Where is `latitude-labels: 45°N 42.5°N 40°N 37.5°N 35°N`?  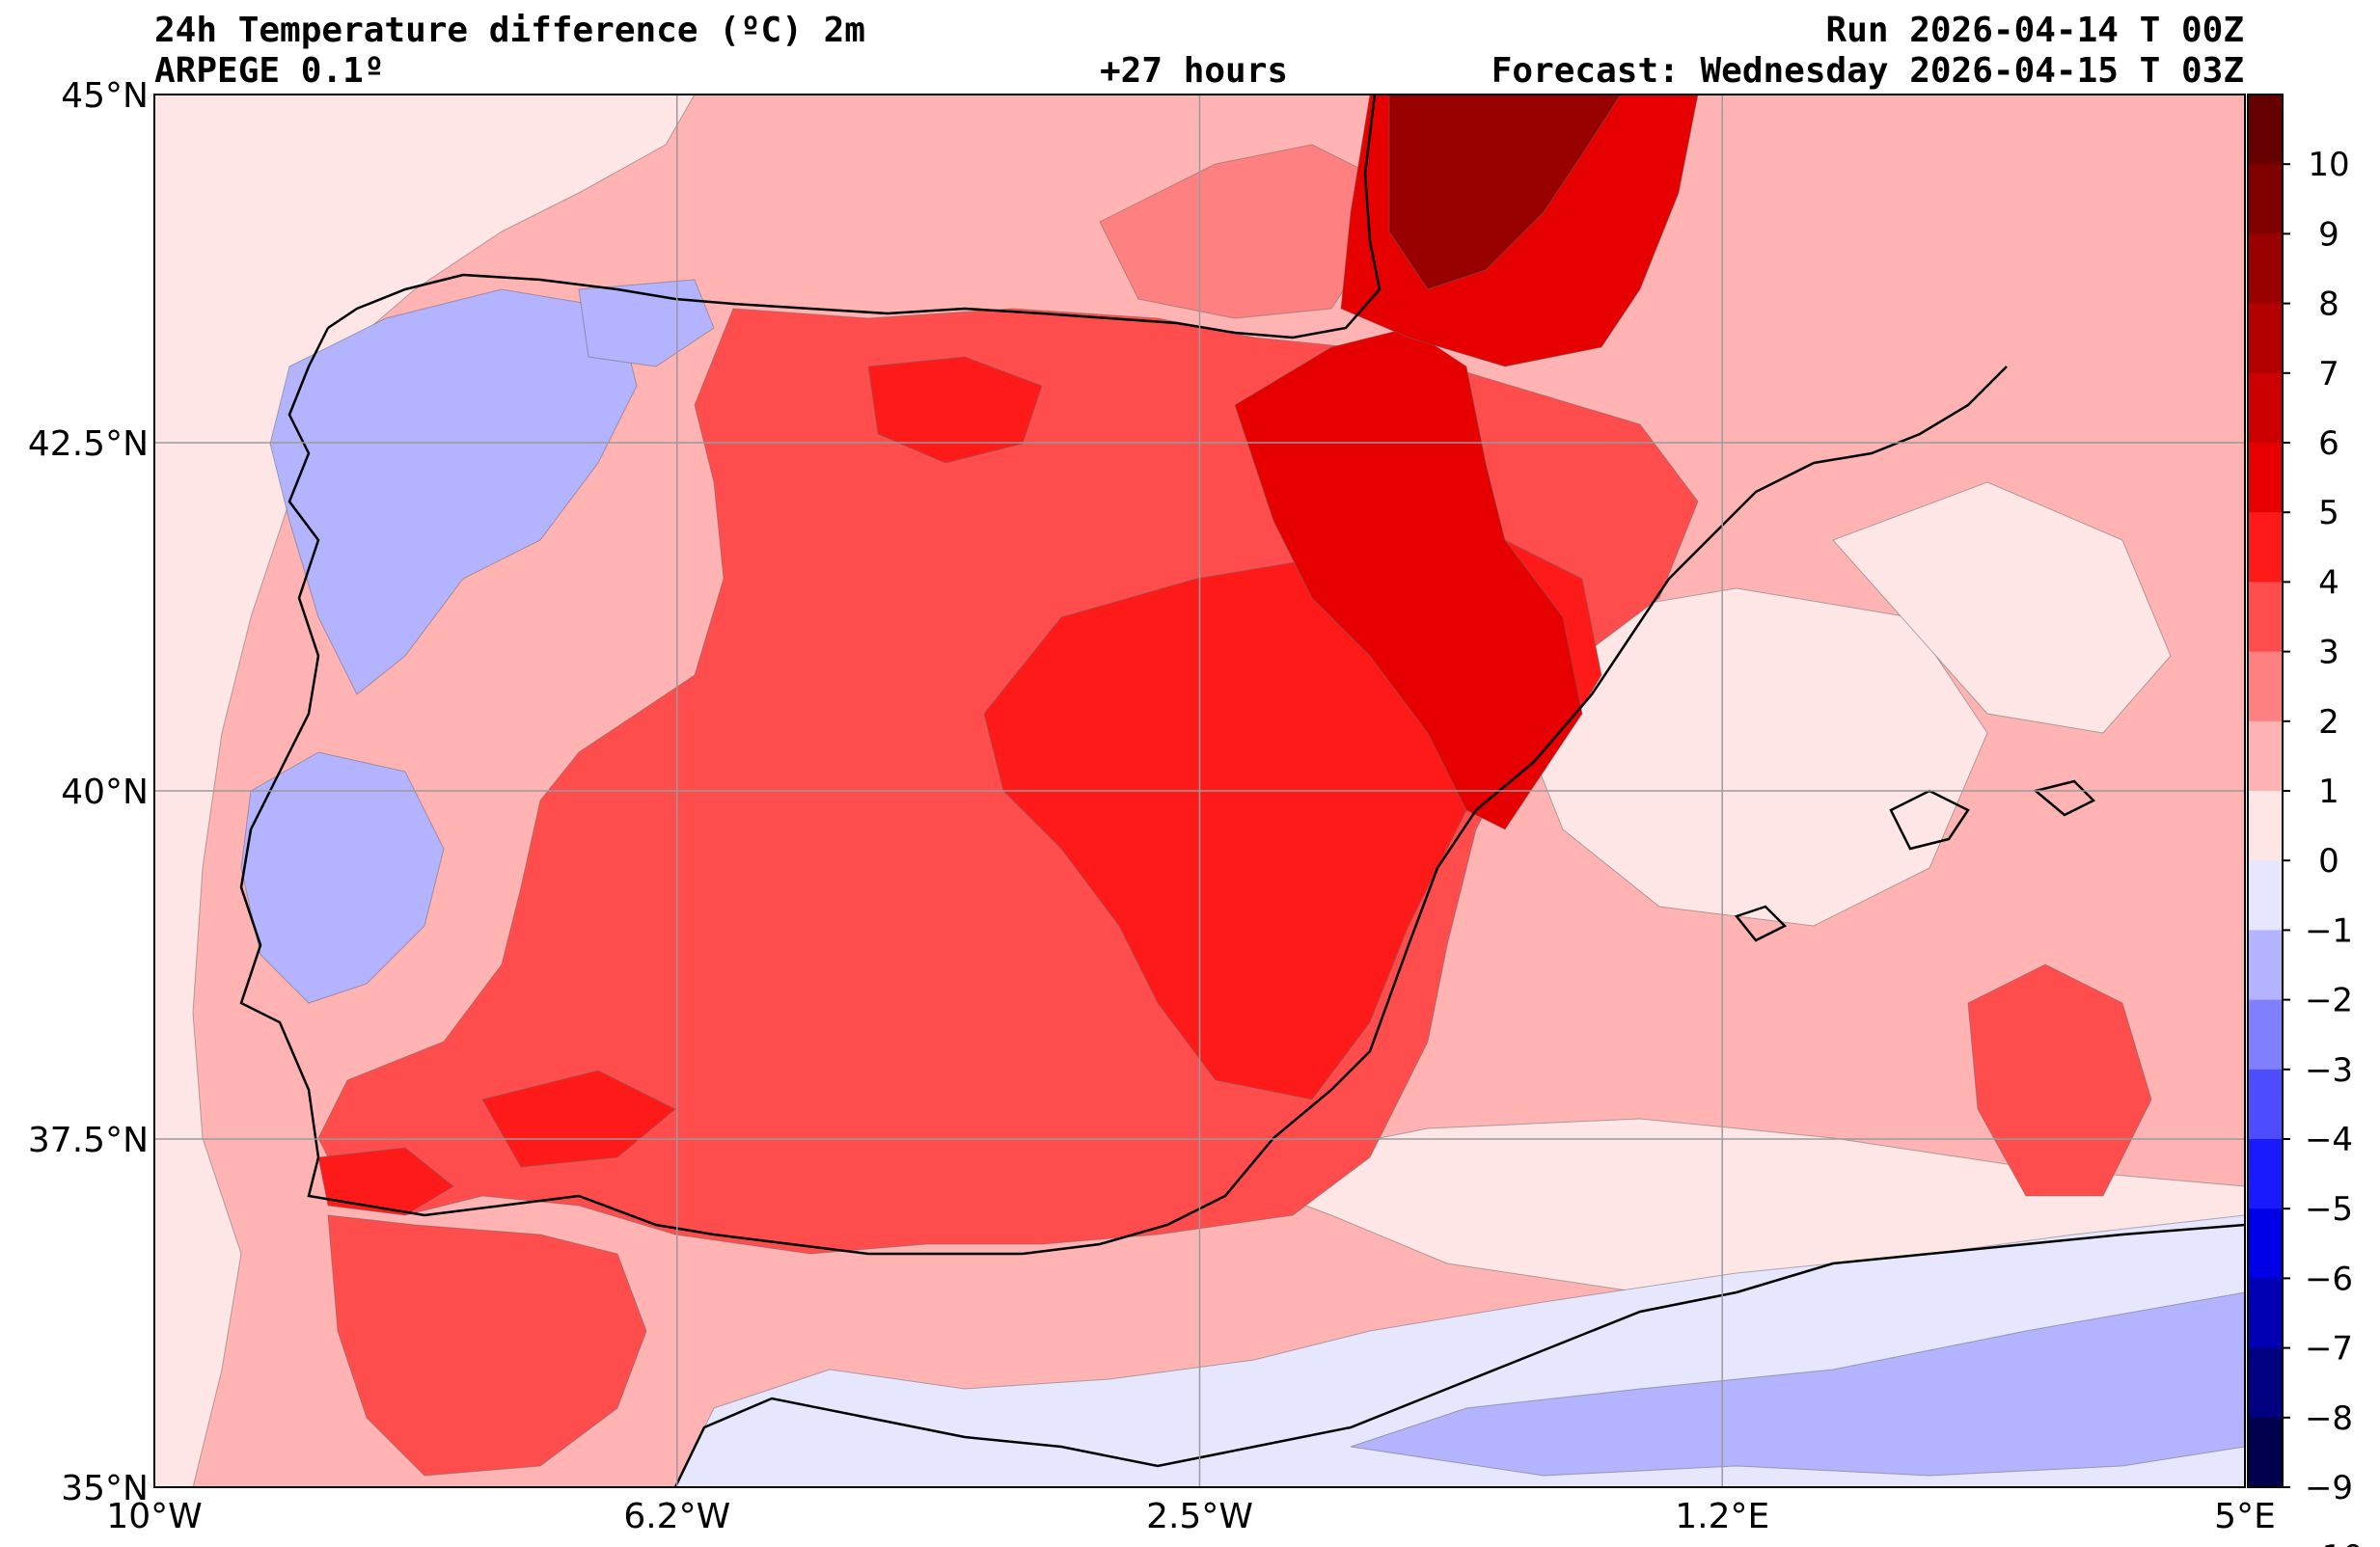 latitude-labels: 45°N 42.5°N 40°N 37.5°N 35°N is located at coordinates (88, 792).